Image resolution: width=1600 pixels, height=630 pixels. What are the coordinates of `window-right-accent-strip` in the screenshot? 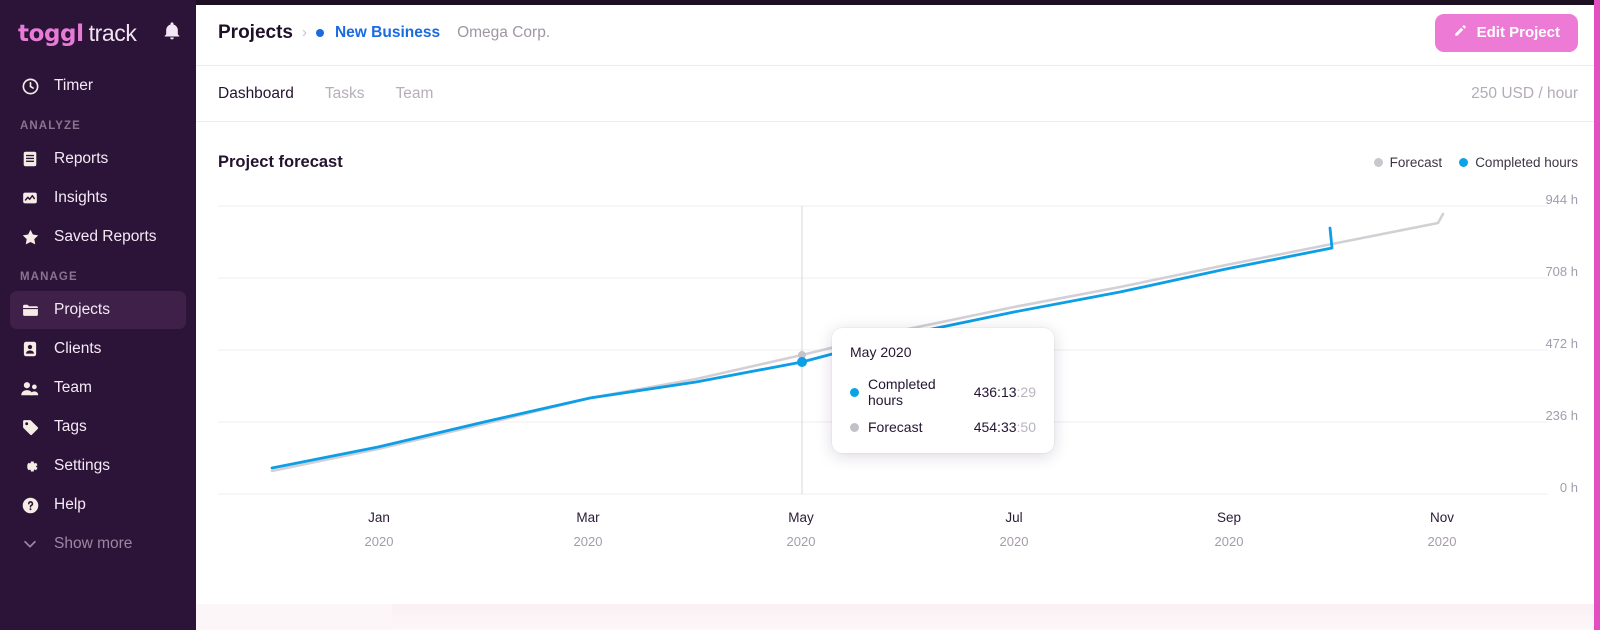 It's located at (1597, 315).